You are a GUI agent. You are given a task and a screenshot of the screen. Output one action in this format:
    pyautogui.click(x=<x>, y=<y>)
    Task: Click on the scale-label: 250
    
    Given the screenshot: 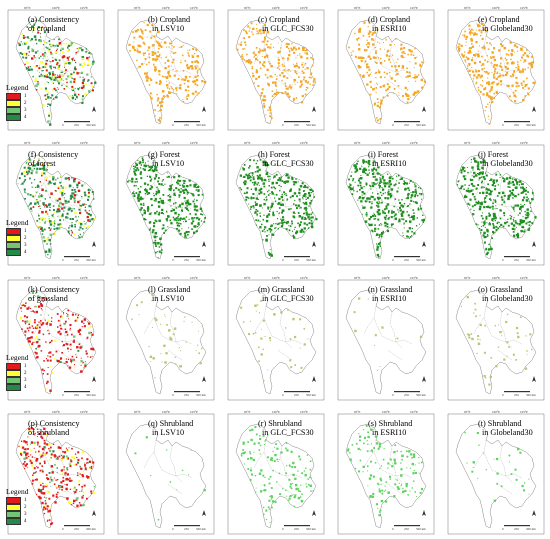 What is the action you would take?
    pyautogui.click(x=516, y=529)
    